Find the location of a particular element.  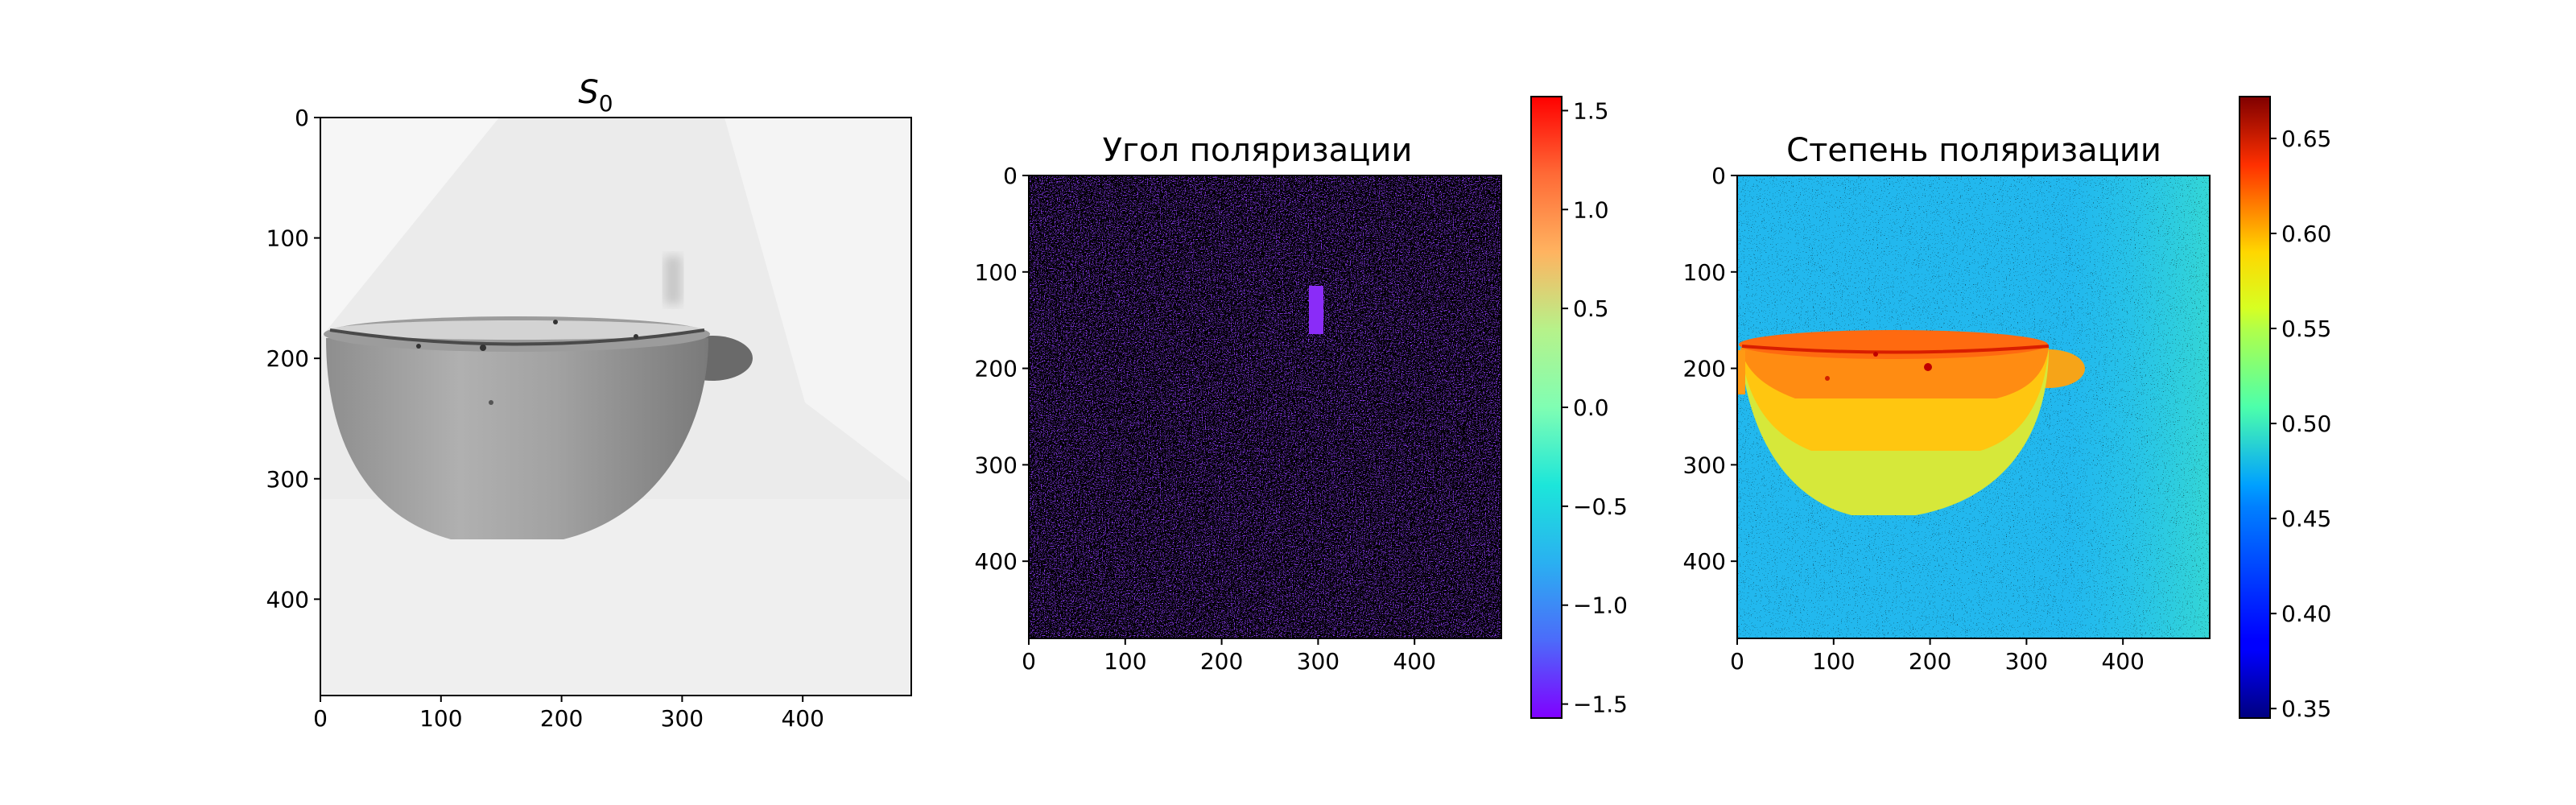

degree-cbar-tick-label: 0.35 is located at coordinates (2306, 709).